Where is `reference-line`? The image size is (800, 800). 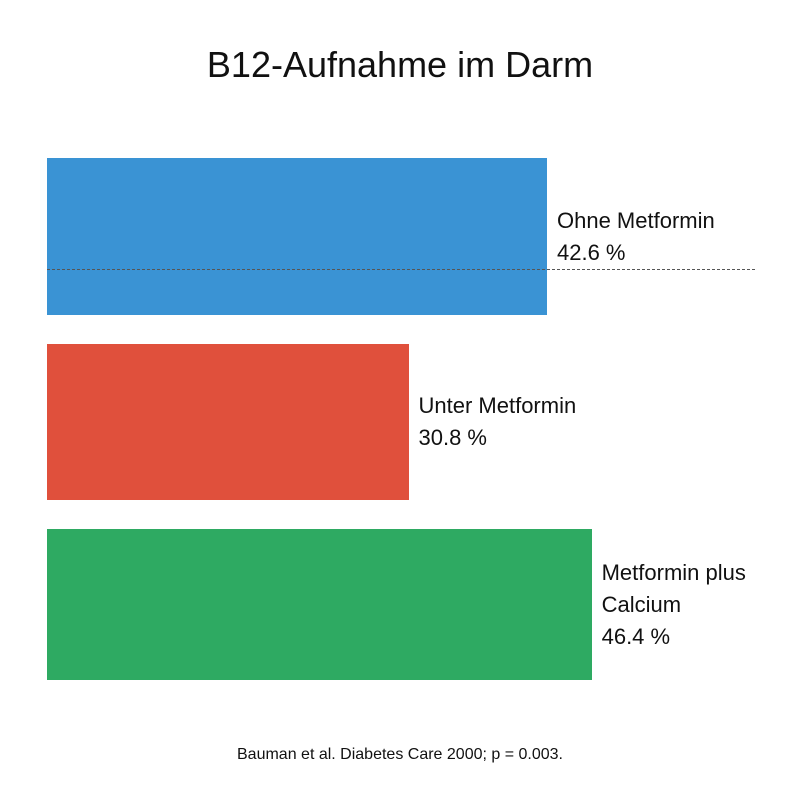
reference-line is located at coordinates (401, 269).